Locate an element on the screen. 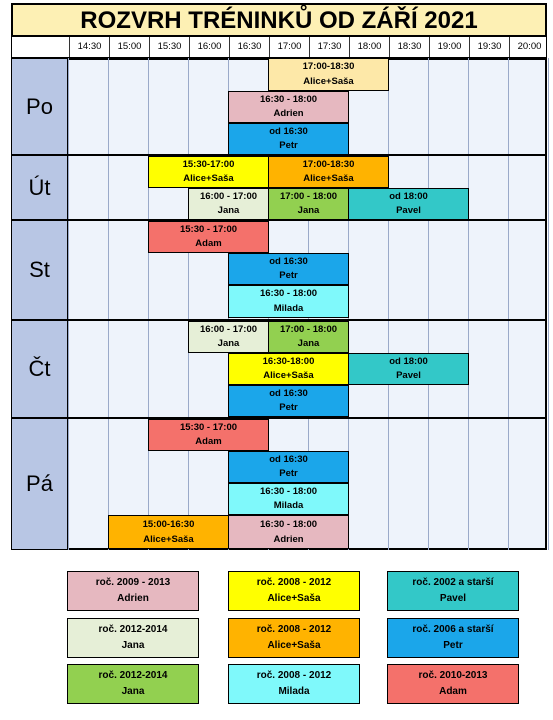 Image resolution: width=553 pixels, height=720 pixels. day-label-Út: Út is located at coordinates (39, 187).